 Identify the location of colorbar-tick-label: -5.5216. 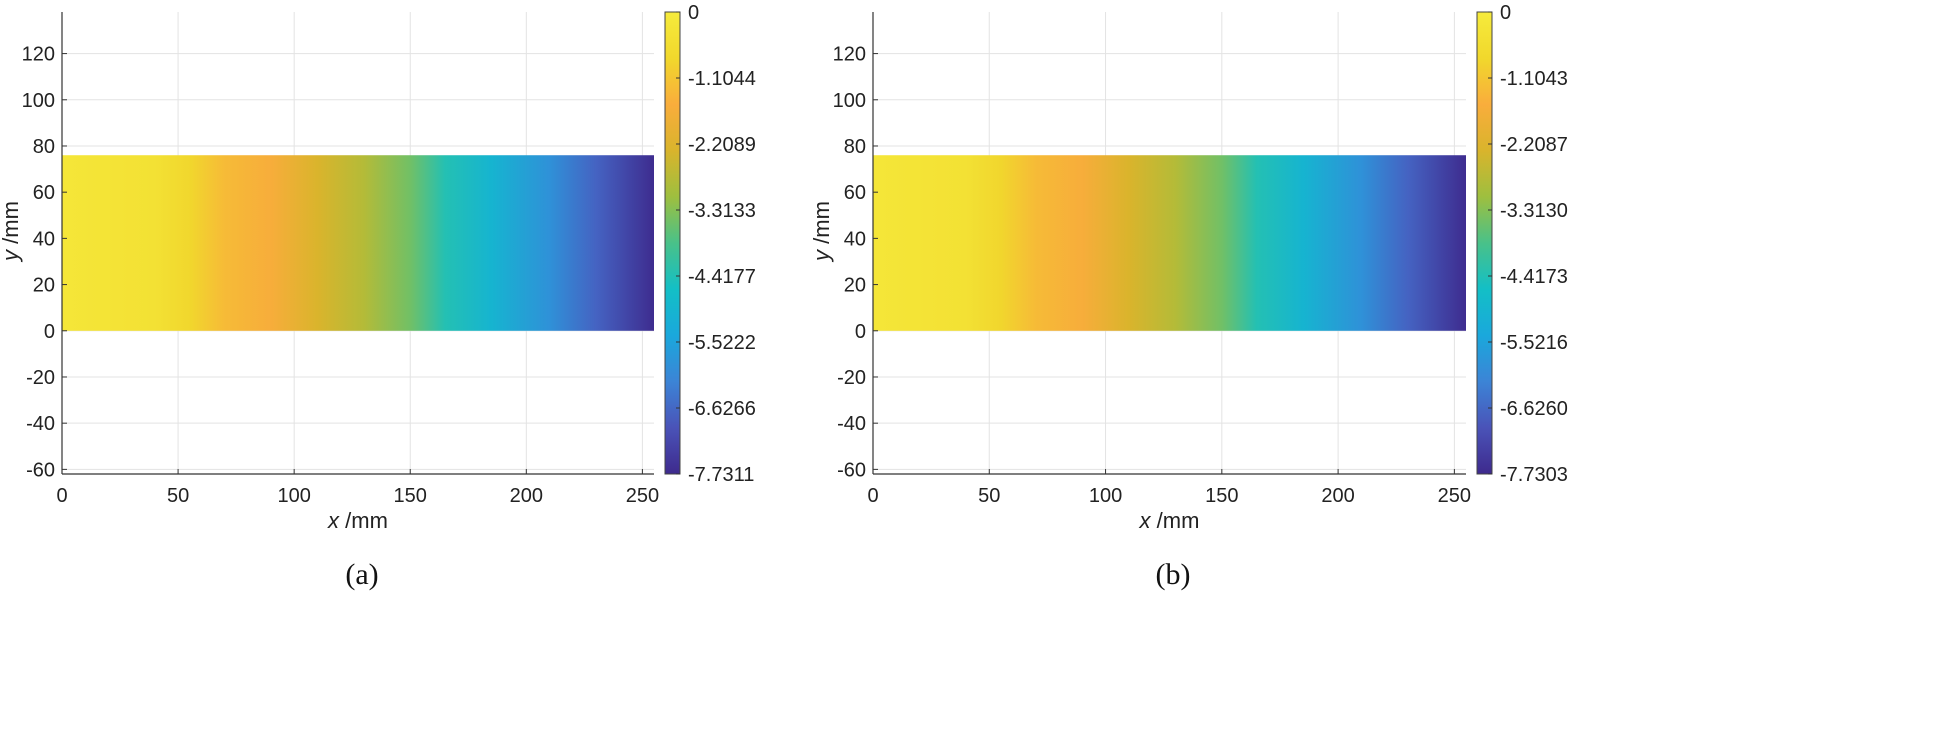
(1534, 343).